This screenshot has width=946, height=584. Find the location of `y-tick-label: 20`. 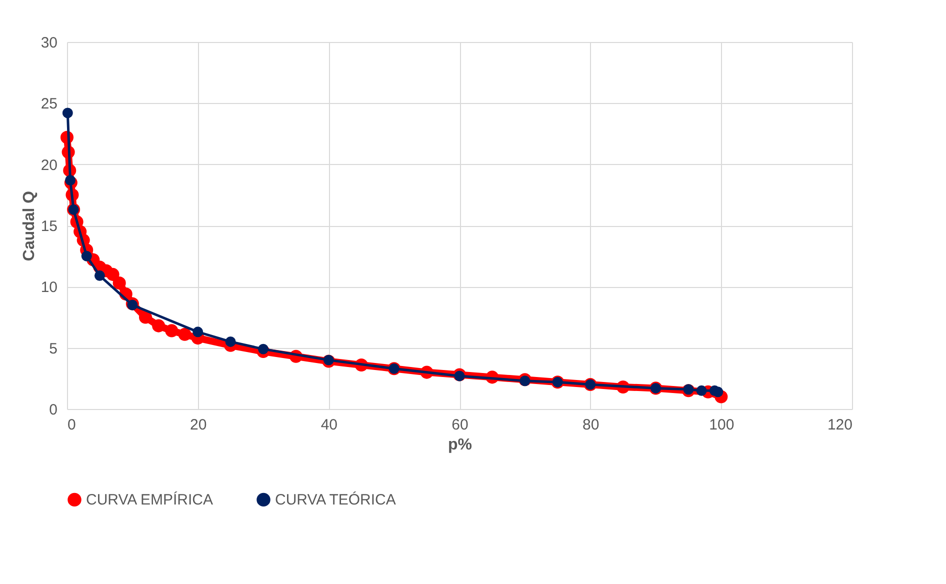

y-tick-label: 20 is located at coordinates (49, 165).